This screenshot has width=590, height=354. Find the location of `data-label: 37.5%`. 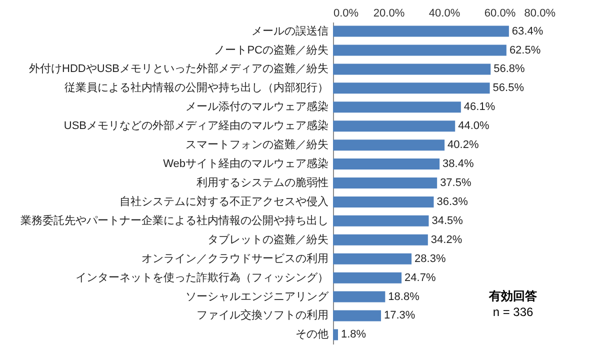

data-label: 37.5% is located at coordinates (456, 183).